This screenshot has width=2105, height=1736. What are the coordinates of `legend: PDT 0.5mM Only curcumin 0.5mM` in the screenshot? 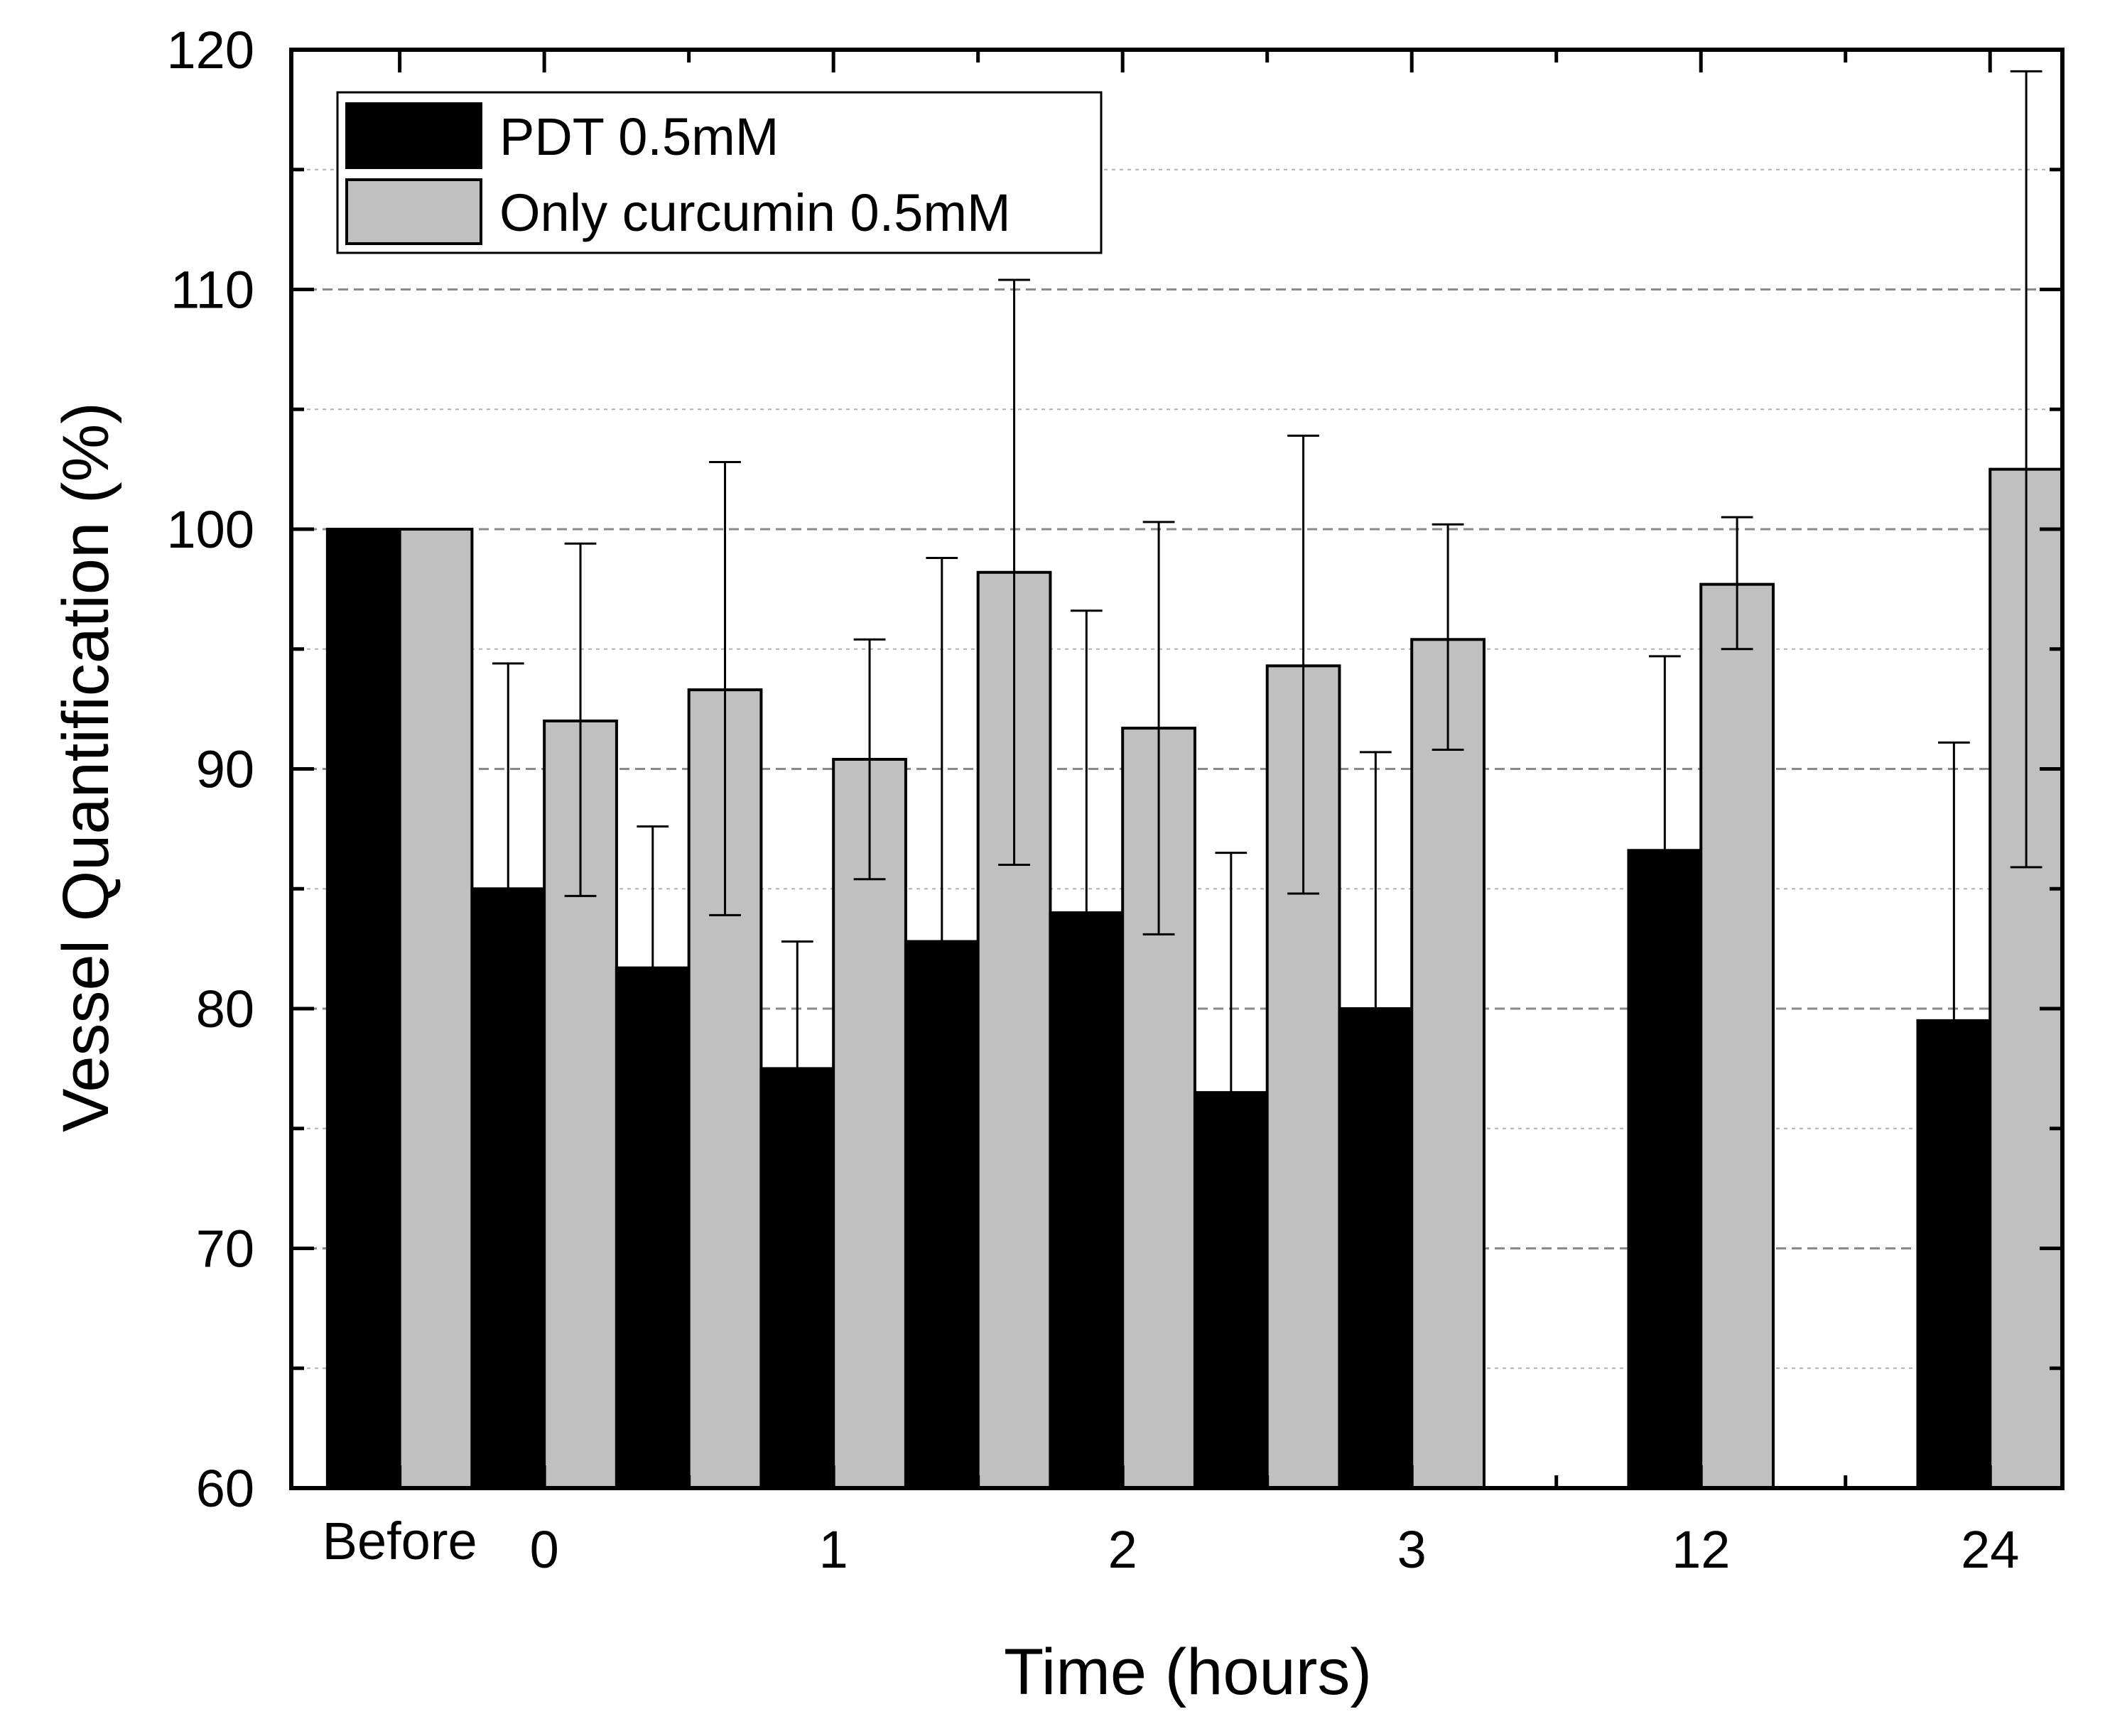 It's located at (719, 172).